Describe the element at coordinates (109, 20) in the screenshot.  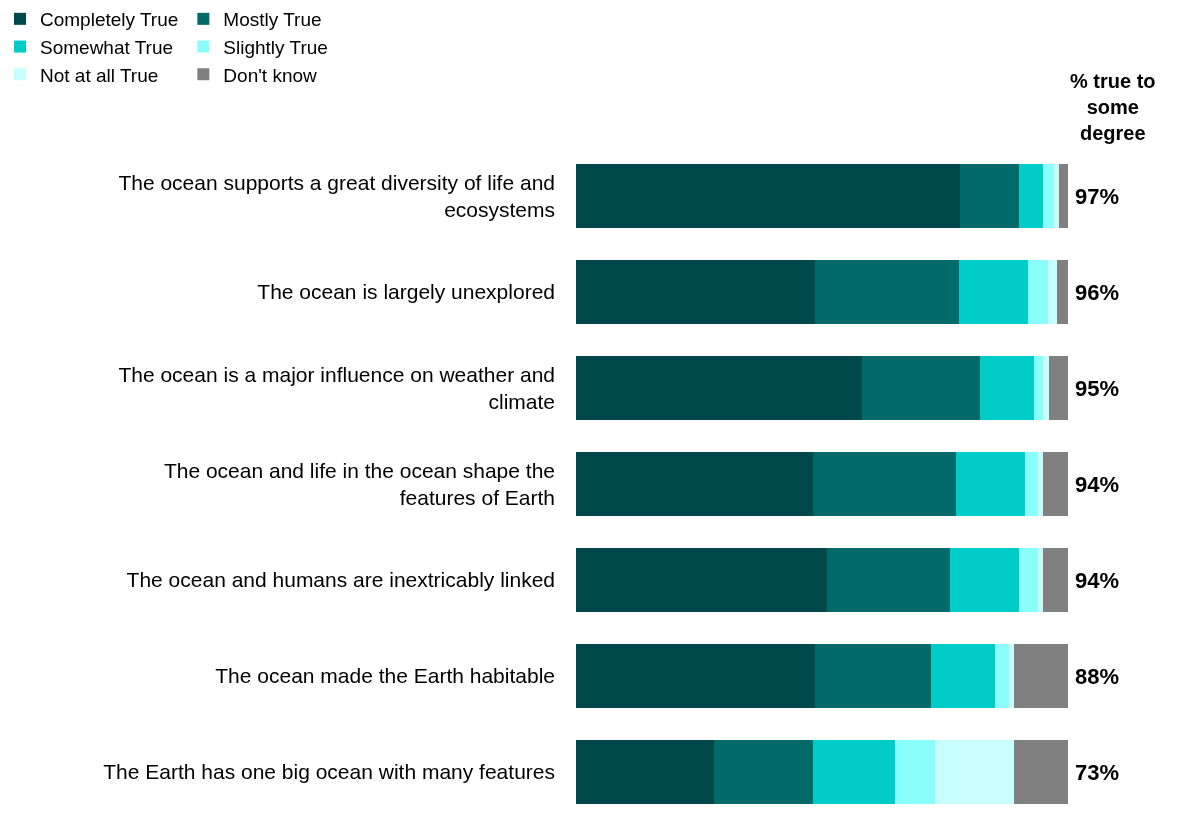
I see `legend-label: Completely True` at that location.